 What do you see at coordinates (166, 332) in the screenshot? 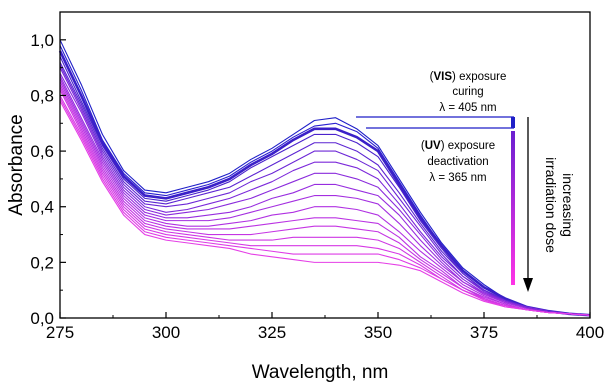
I see `x-tick-label: 300` at bounding box center [166, 332].